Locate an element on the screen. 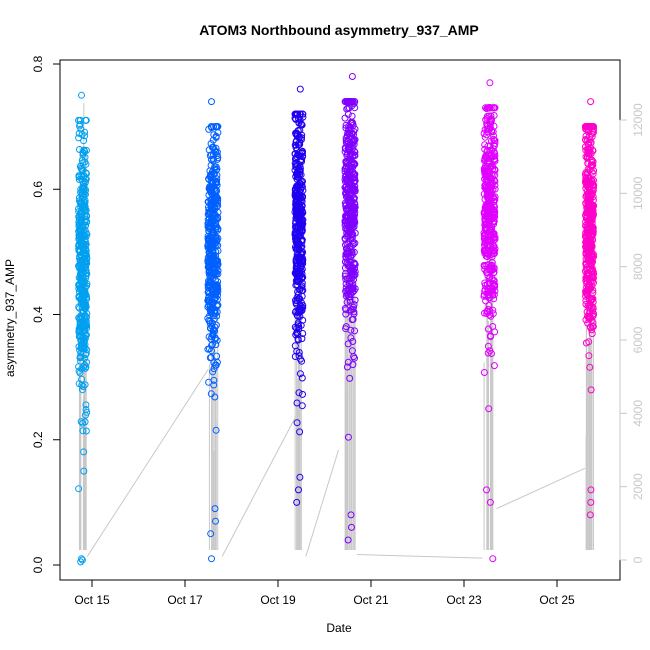  x-tick-label: Oct 21 is located at coordinates (371, 600).